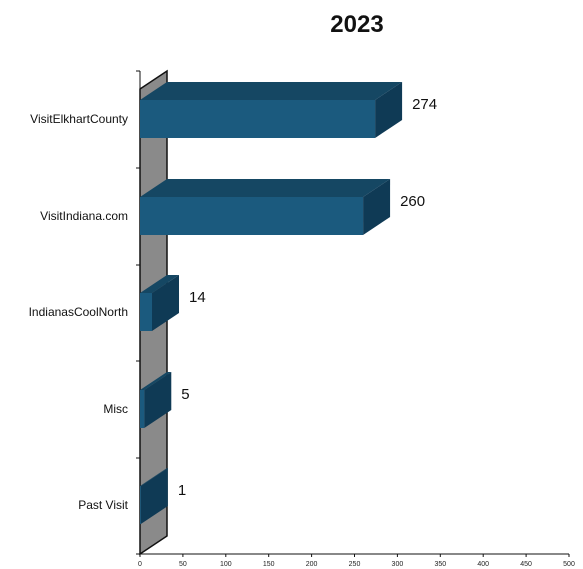 Image resolution: width=583 pixels, height=569 pixels. What do you see at coordinates (84, 216) in the screenshot?
I see `category-label: VisitIndiana.com` at bounding box center [84, 216].